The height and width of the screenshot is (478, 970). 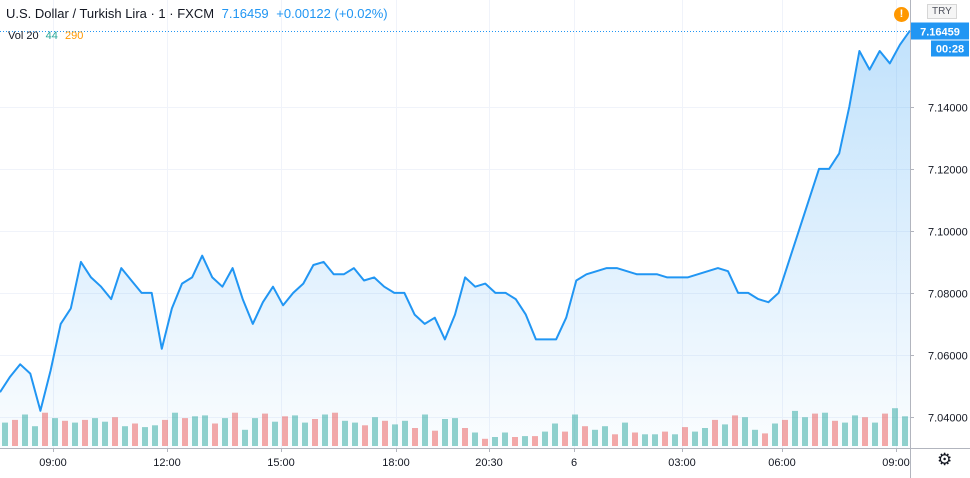 What do you see at coordinates (942, 11) in the screenshot?
I see `currency-badge: TRY` at bounding box center [942, 11].